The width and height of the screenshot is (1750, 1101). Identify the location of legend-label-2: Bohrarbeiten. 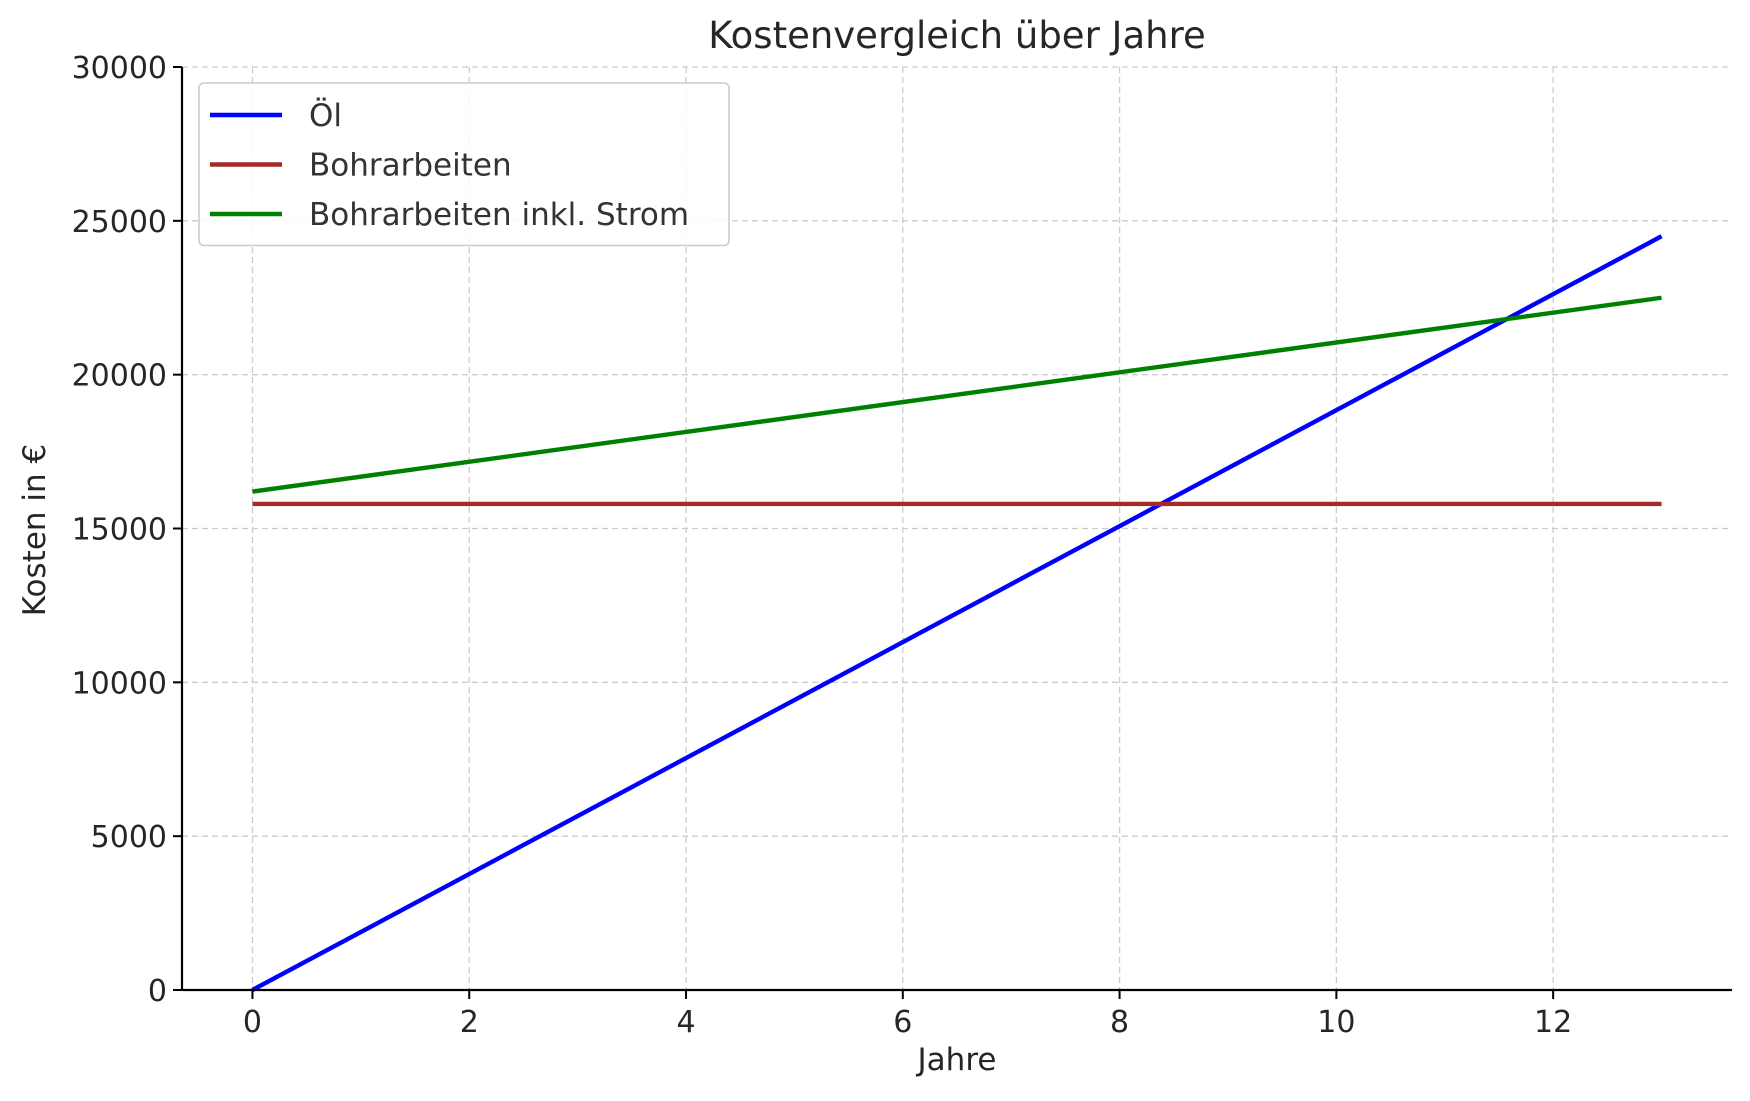
(410, 166).